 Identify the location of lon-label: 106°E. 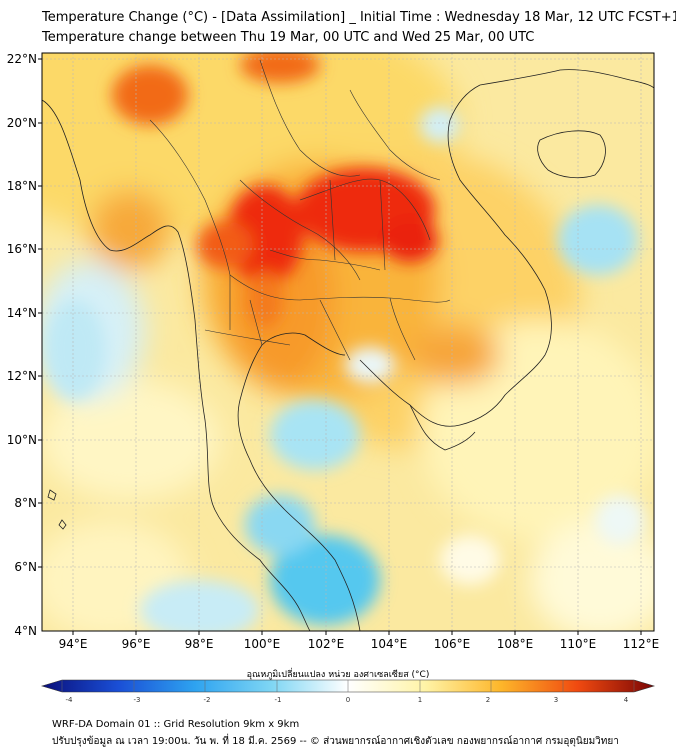
(452, 644).